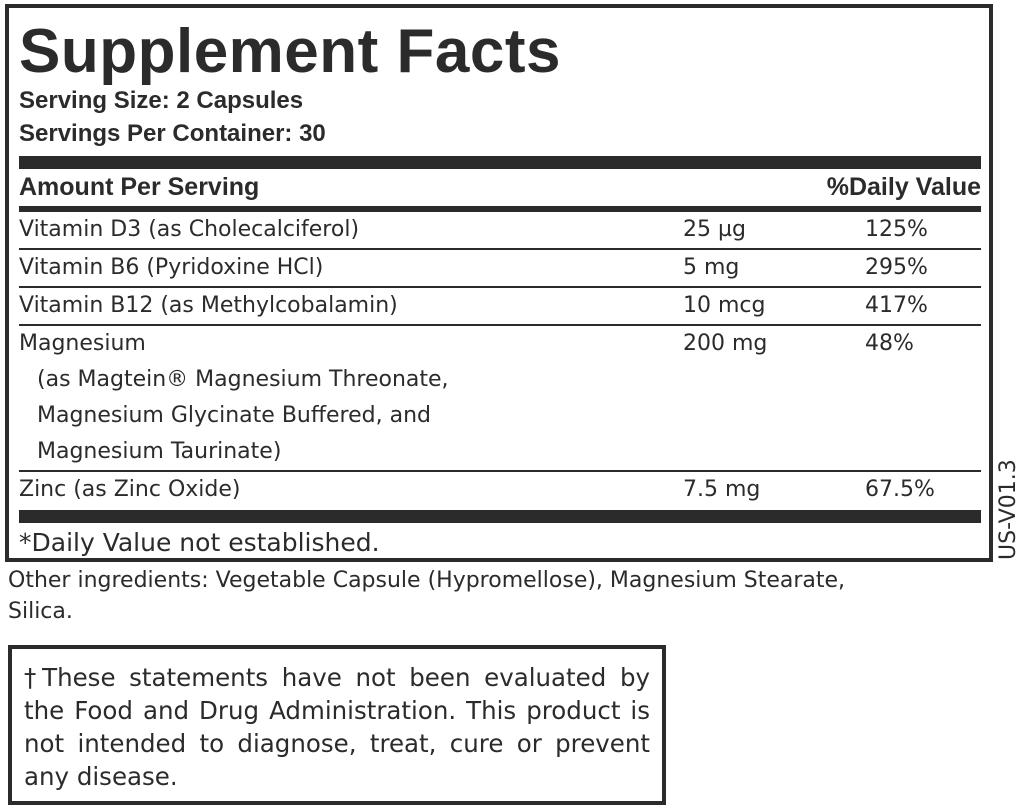 This screenshot has width=1023, height=809. I want to click on divider-medium, so click(500, 209).